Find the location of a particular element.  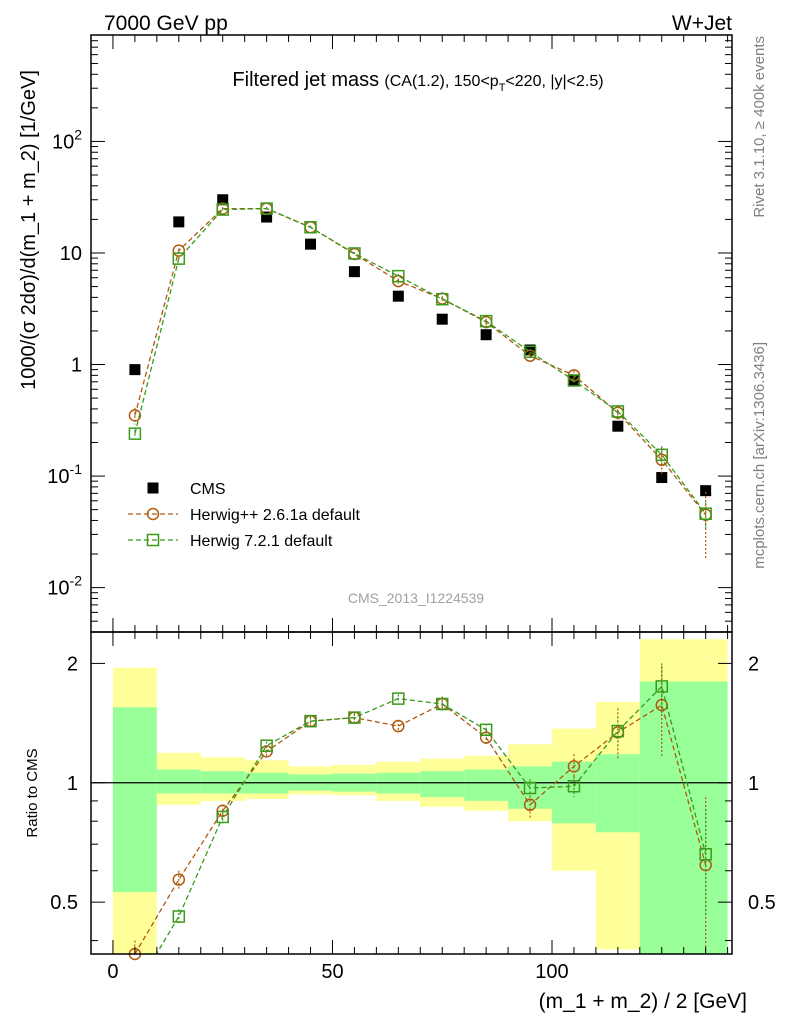

main-y-tick-label: 10 is located at coordinates (71, 254).